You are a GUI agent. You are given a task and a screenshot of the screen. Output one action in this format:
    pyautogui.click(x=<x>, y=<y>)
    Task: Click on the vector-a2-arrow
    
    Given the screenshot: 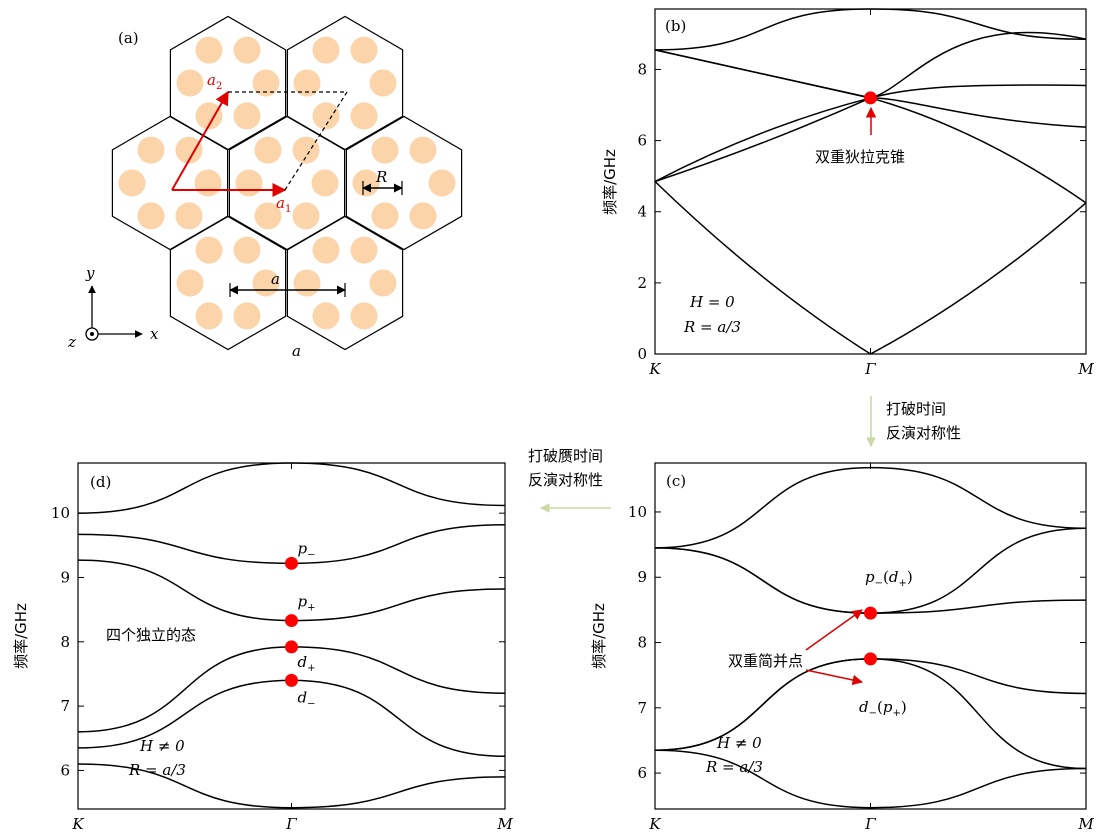 What is the action you would take?
    pyautogui.click(x=200, y=140)
    